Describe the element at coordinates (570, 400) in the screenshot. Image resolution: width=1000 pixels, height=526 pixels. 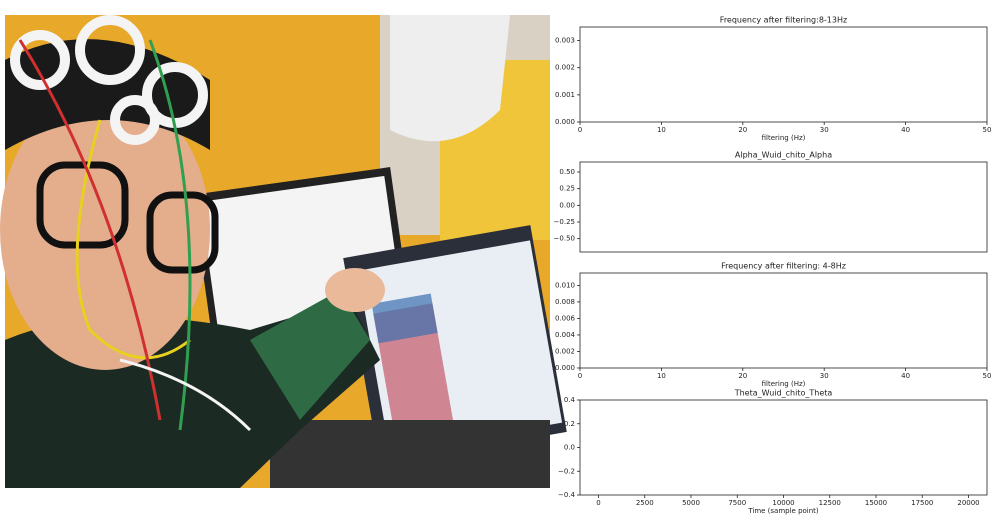
I see `y-tick-label: 0.4` at that location.